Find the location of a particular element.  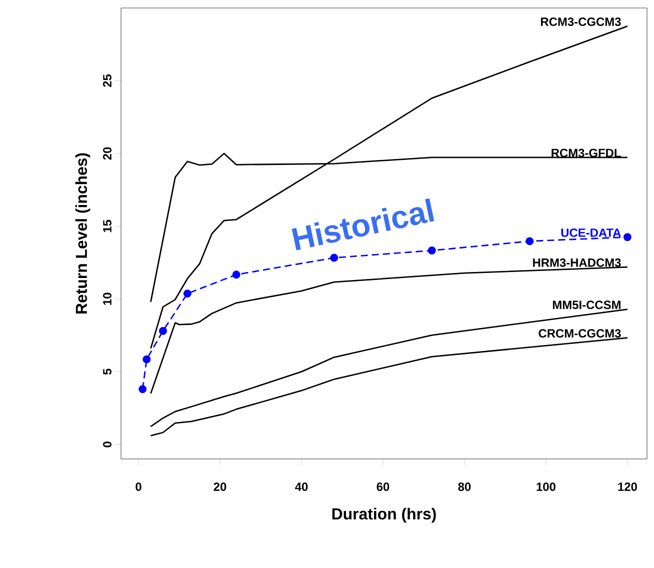

x-tick-label: 0 is located at coordinates (139, 486).